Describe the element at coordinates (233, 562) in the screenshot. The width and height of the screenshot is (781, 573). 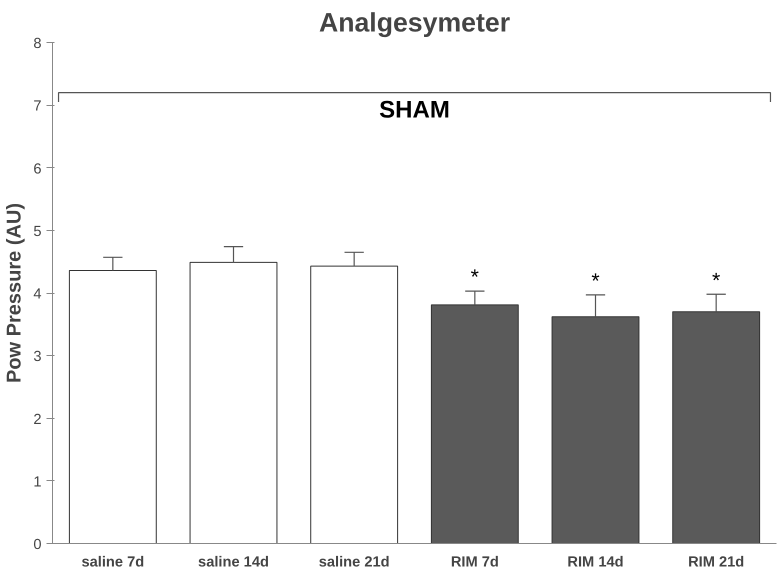
I see `x-tick-label: saline 14d` at that location.